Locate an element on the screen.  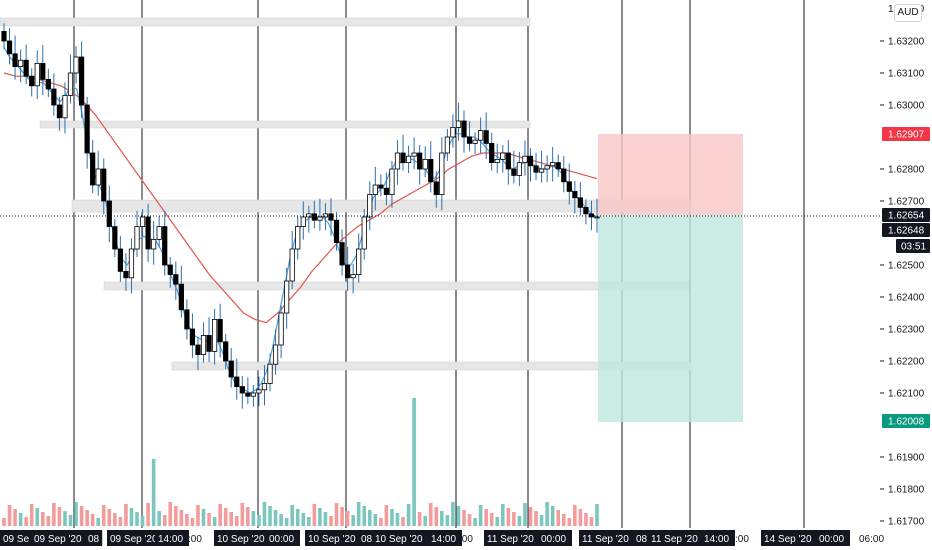
stop-loss-zone is located at coordinates (670, 174).